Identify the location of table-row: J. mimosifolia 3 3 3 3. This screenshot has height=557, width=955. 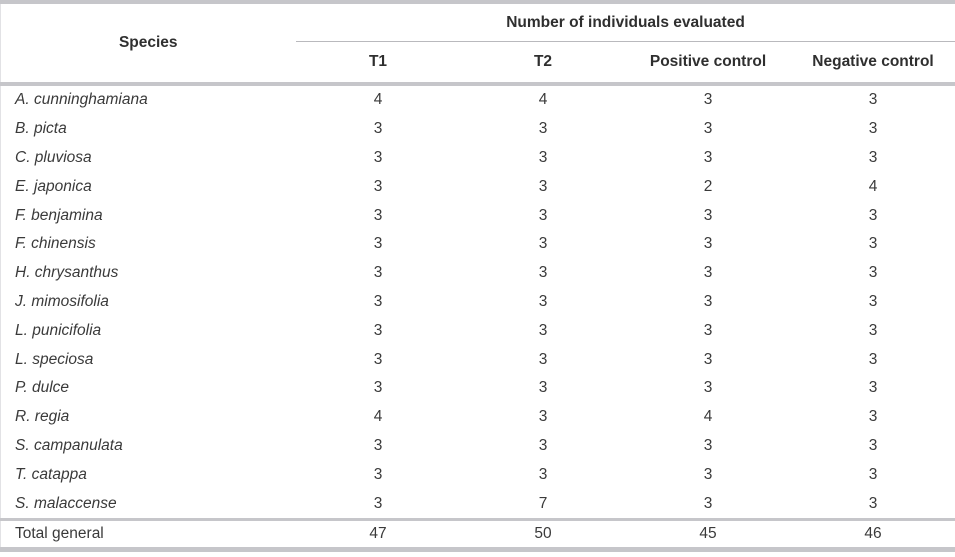
(478, 302).